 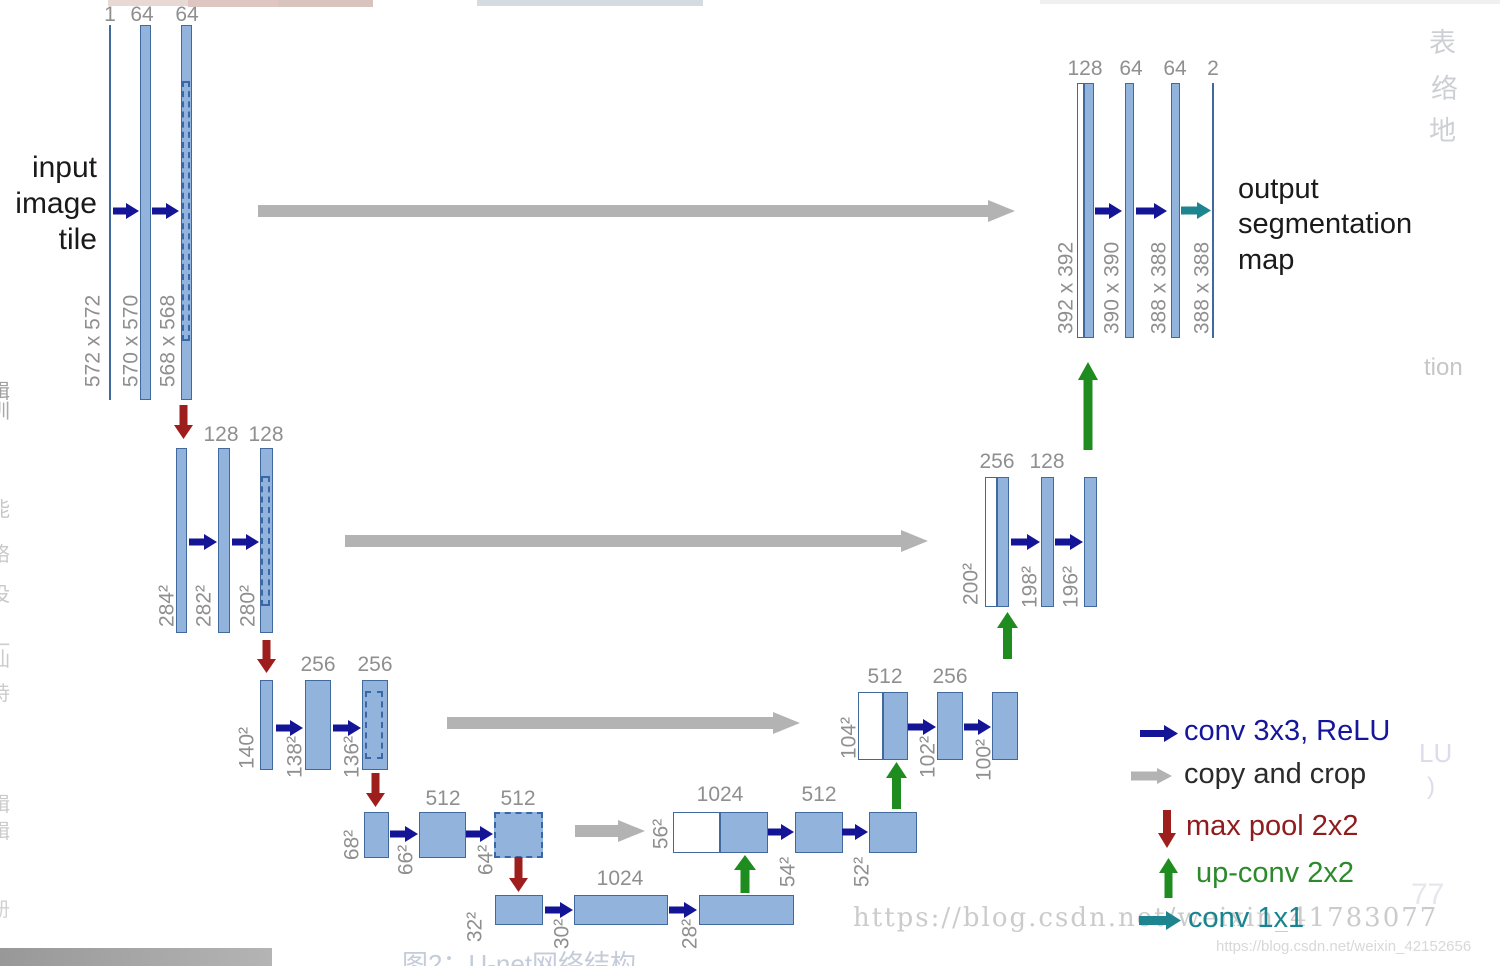 What do you see at coordinates (406, 860) in the screenshot?
I see `map-size-label: 66²` at bounding box center [406, 860].